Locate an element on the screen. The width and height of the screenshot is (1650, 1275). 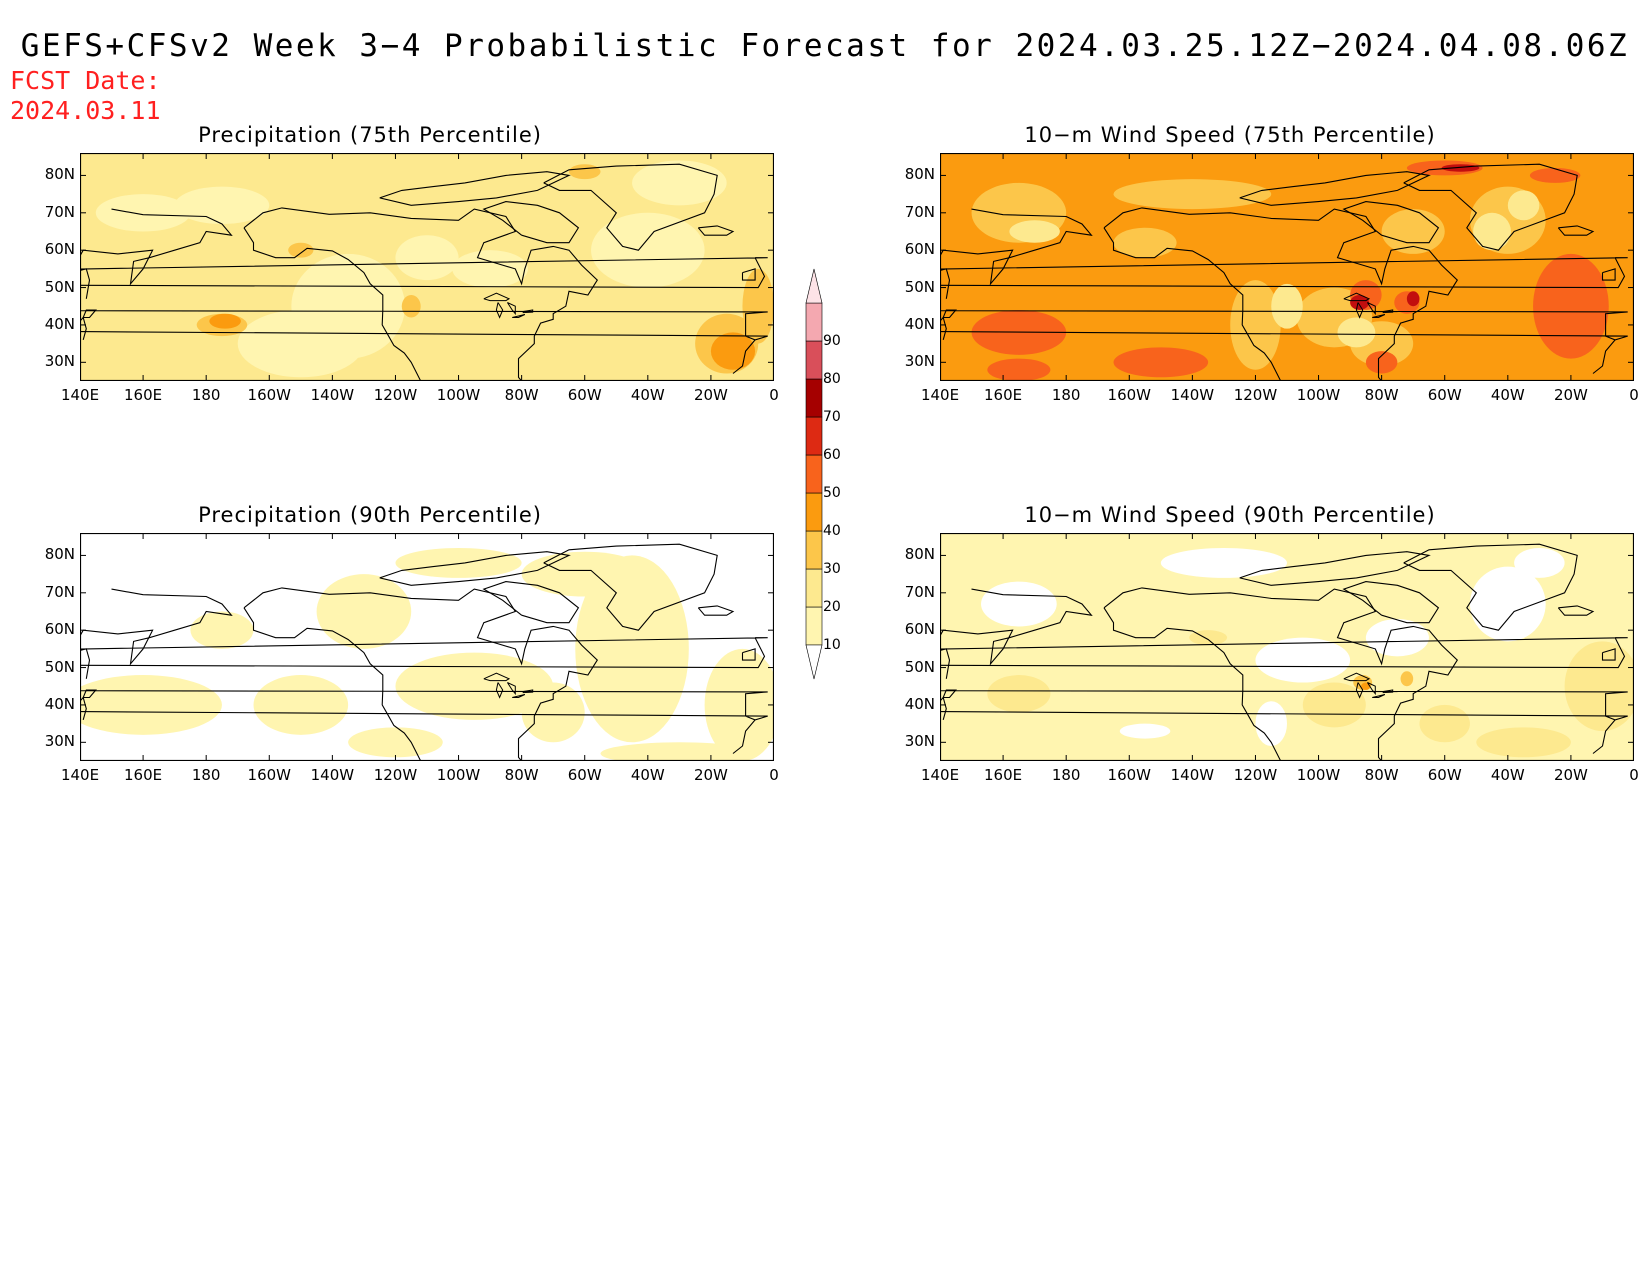
lon-label: 140W is located at coordinates (332, 395).